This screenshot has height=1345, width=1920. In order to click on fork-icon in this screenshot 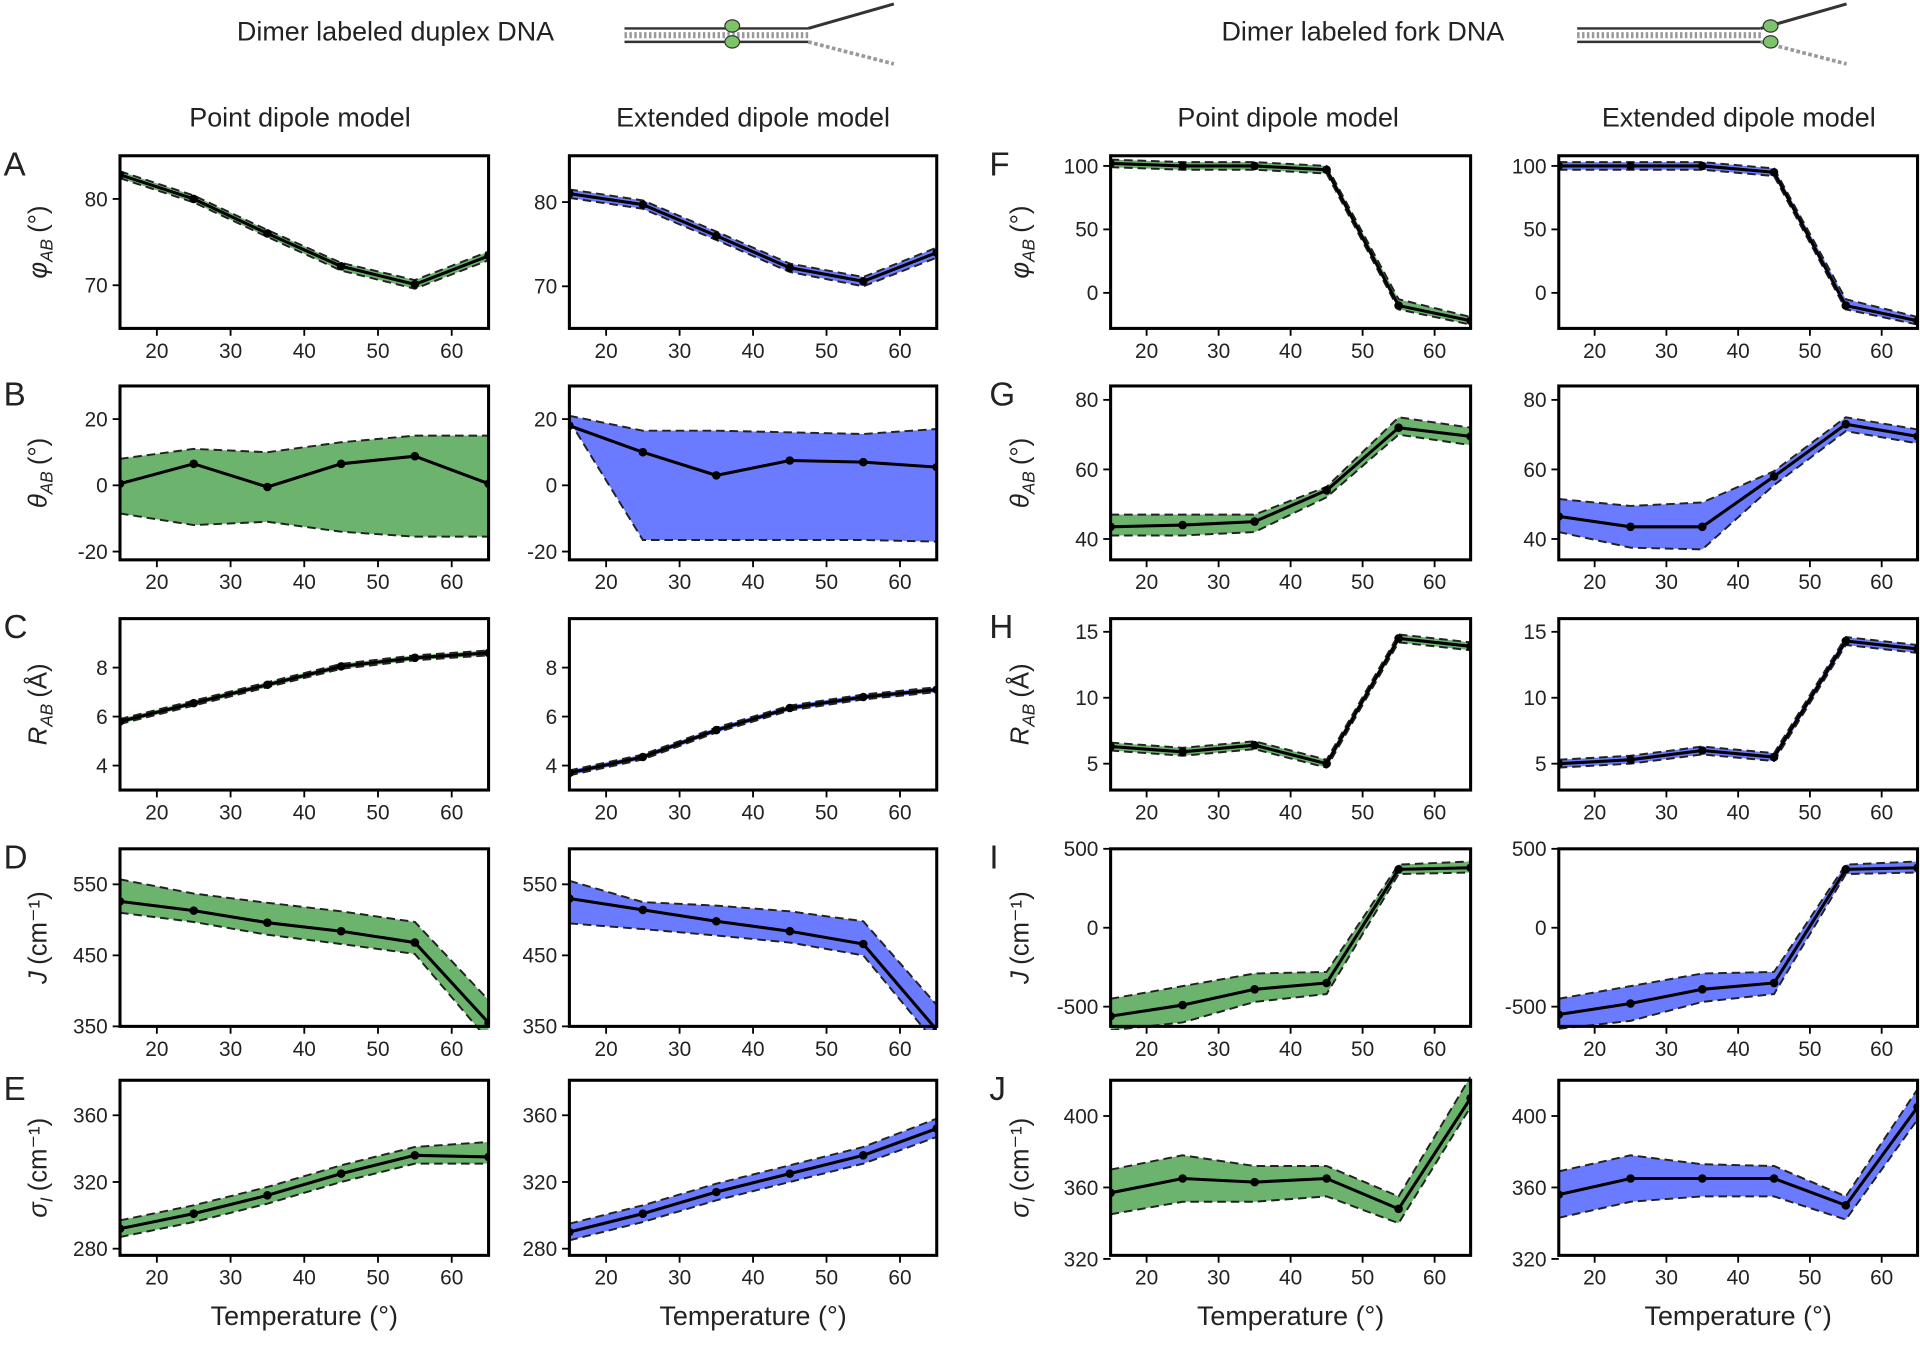, I will do `click(1712, 34)`.